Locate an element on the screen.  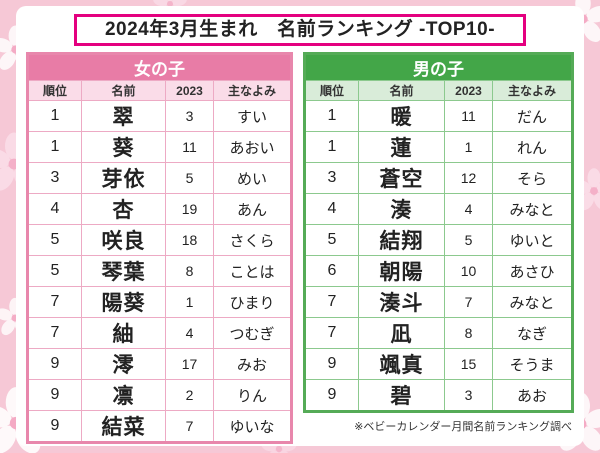
girls-table-header: 女の子 is located at coordinates (159, 67).